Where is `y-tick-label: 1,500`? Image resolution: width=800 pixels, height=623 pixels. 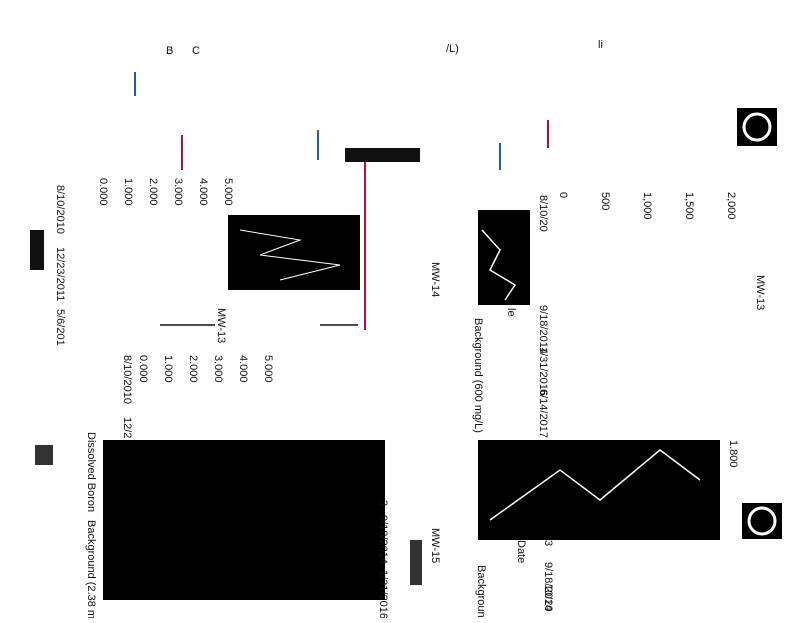
y-tick-label: 1,500 is located at coordinates (689, 206).